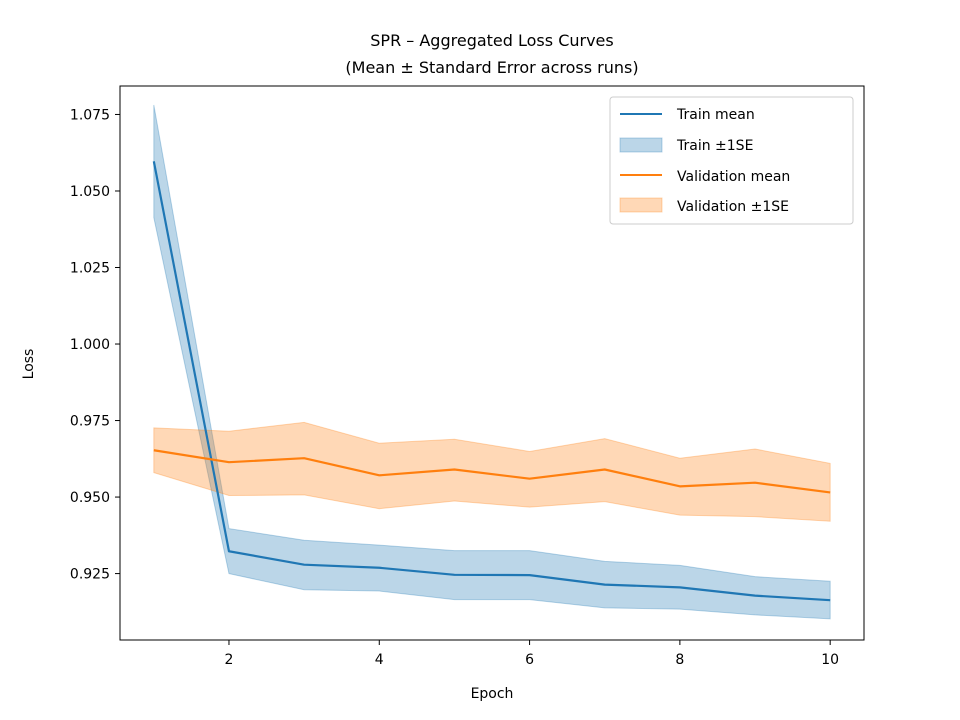 This screenshot has height=720, width=960. I want to click on chart-title-line2: (Mean ± Standard Error across runs), so click(491, 67).